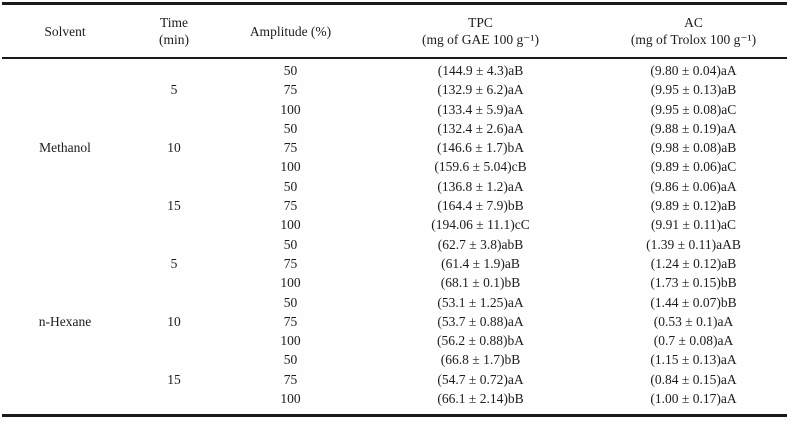 This screenshot has width=789, height=422. What do you see at coordinates (394, 109) in the screenshot?
I see `table-row: 100 (133.4 ± 5.9)aA (9.95 ± 0.08)aC` at bounding box center [394, 109].